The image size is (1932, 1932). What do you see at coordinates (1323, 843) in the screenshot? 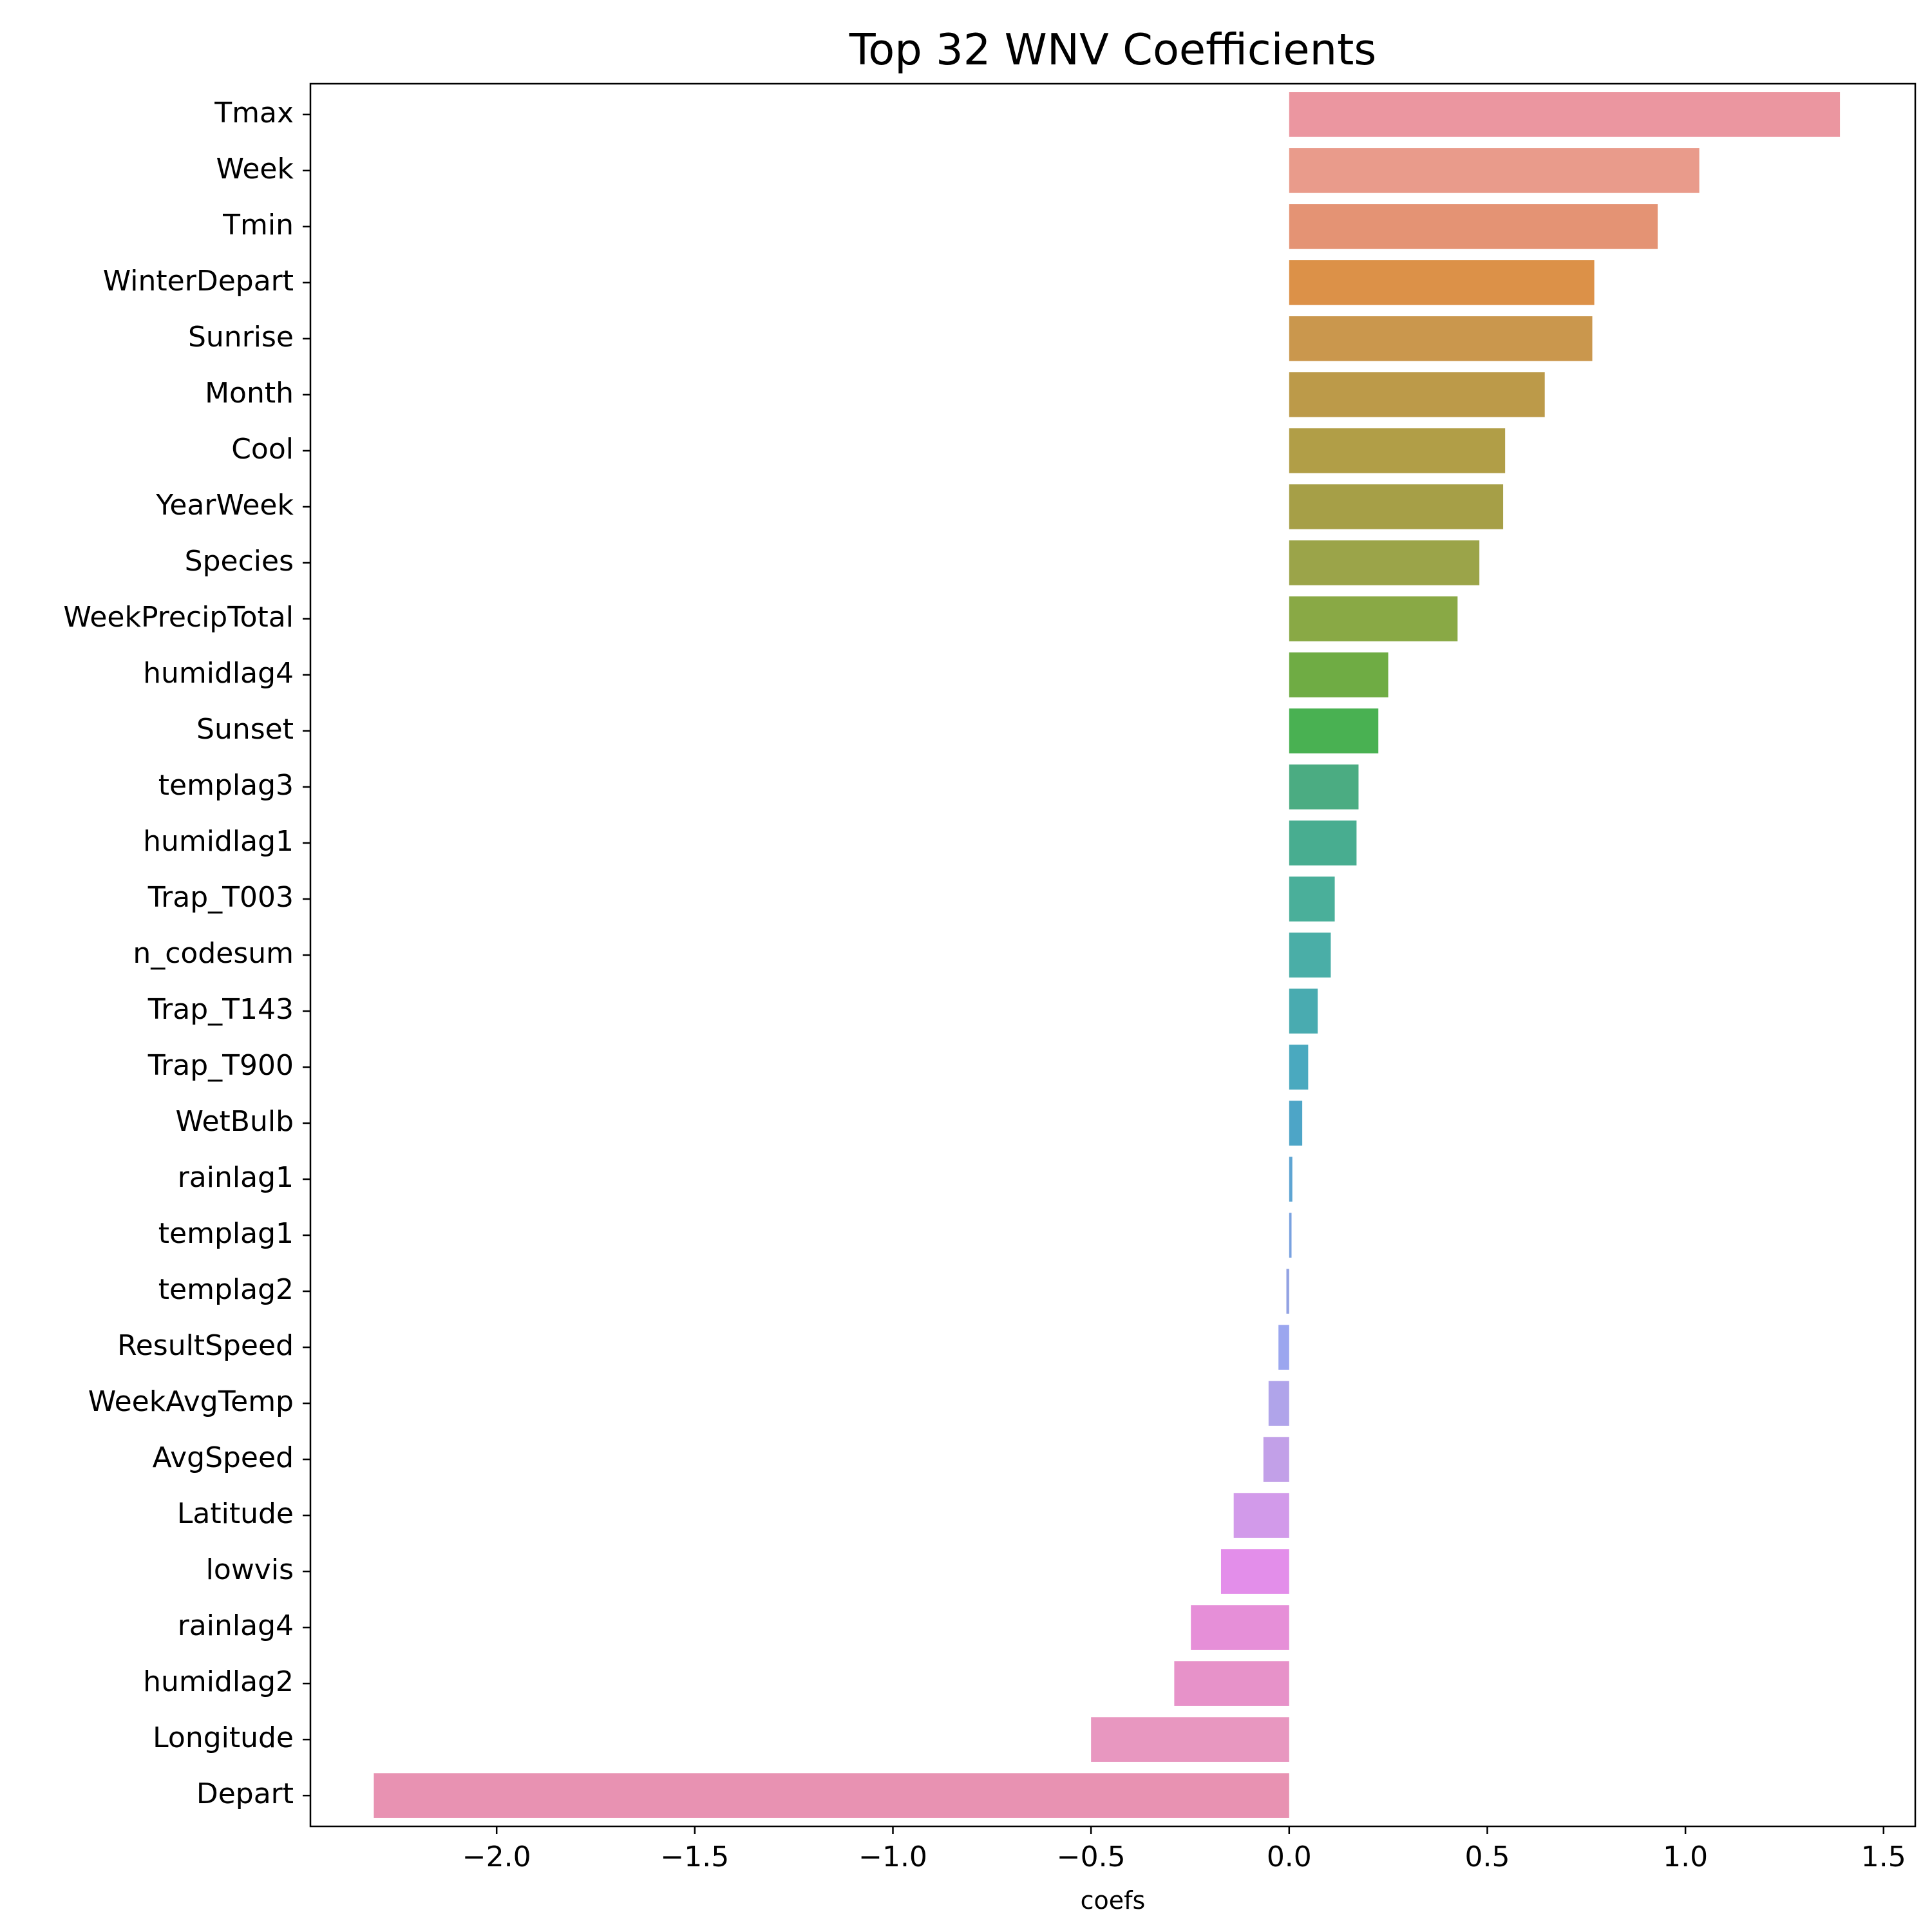
I see `bar-humidlag1` at bounding box center [1323, 843].